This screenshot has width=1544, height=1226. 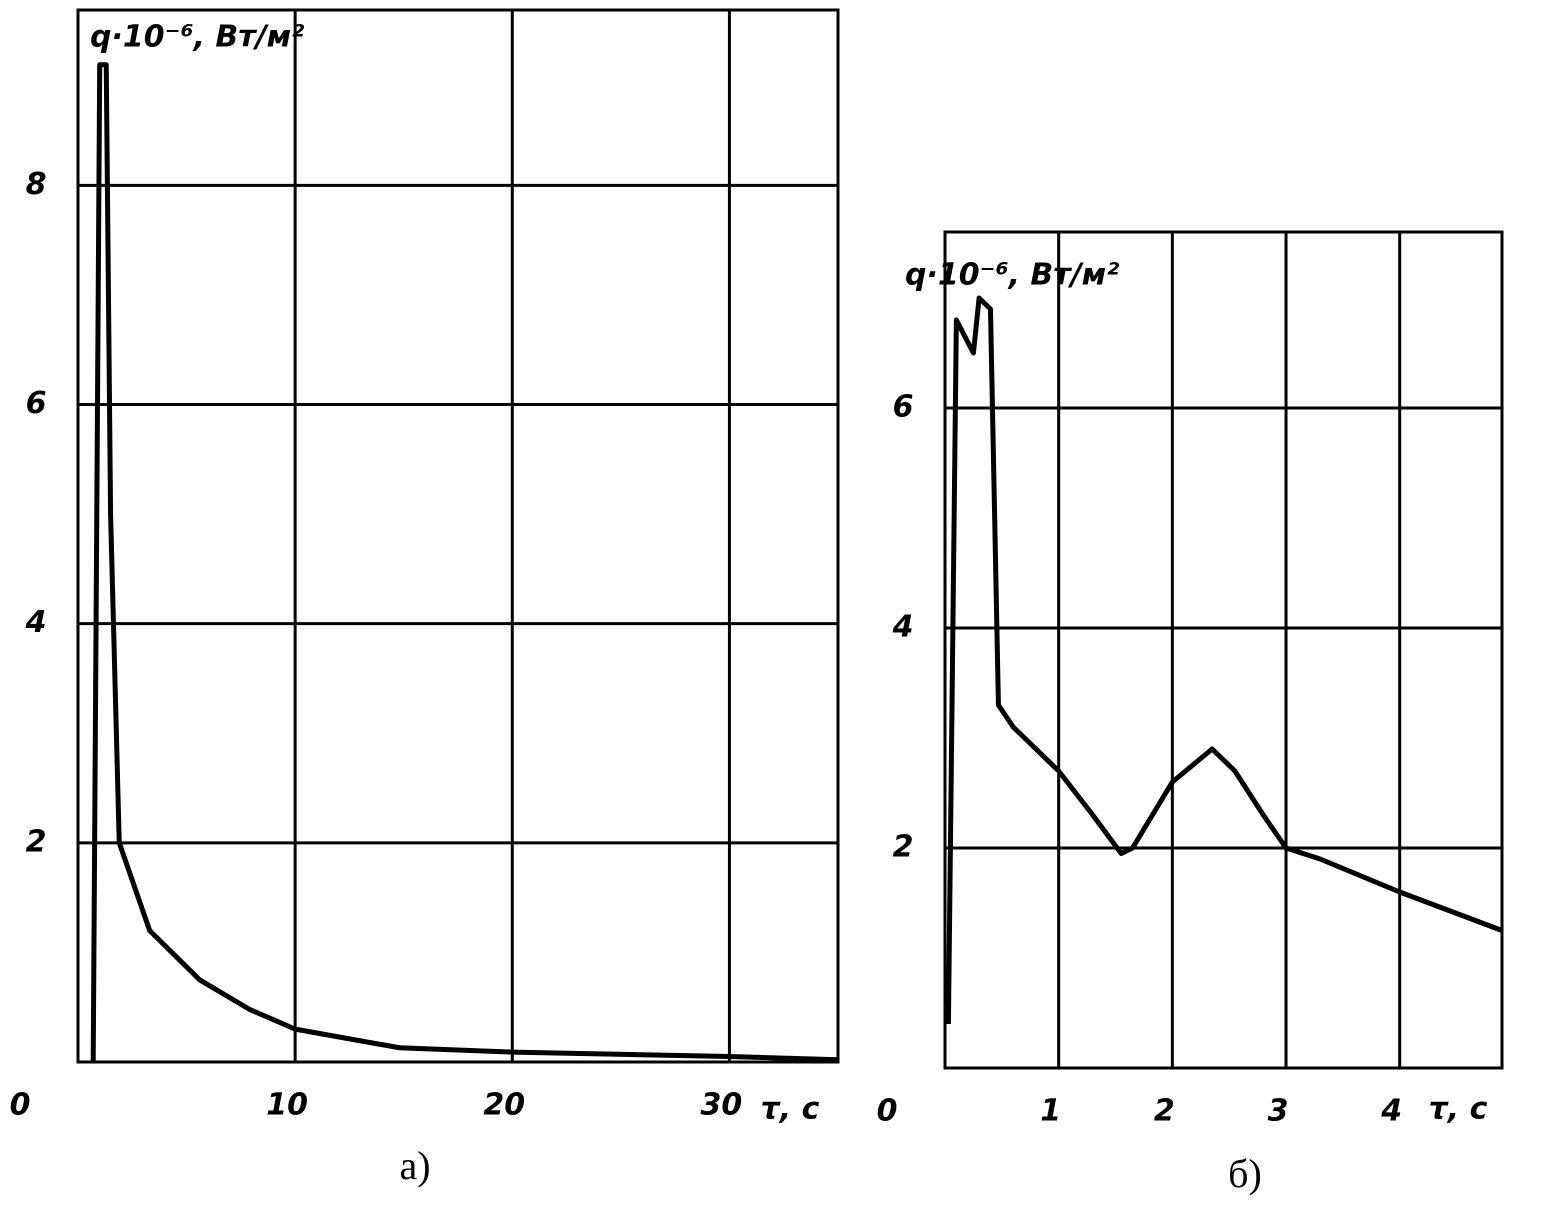 I want to click on x-tick-label: 1, so click(x=1050, y=1111).